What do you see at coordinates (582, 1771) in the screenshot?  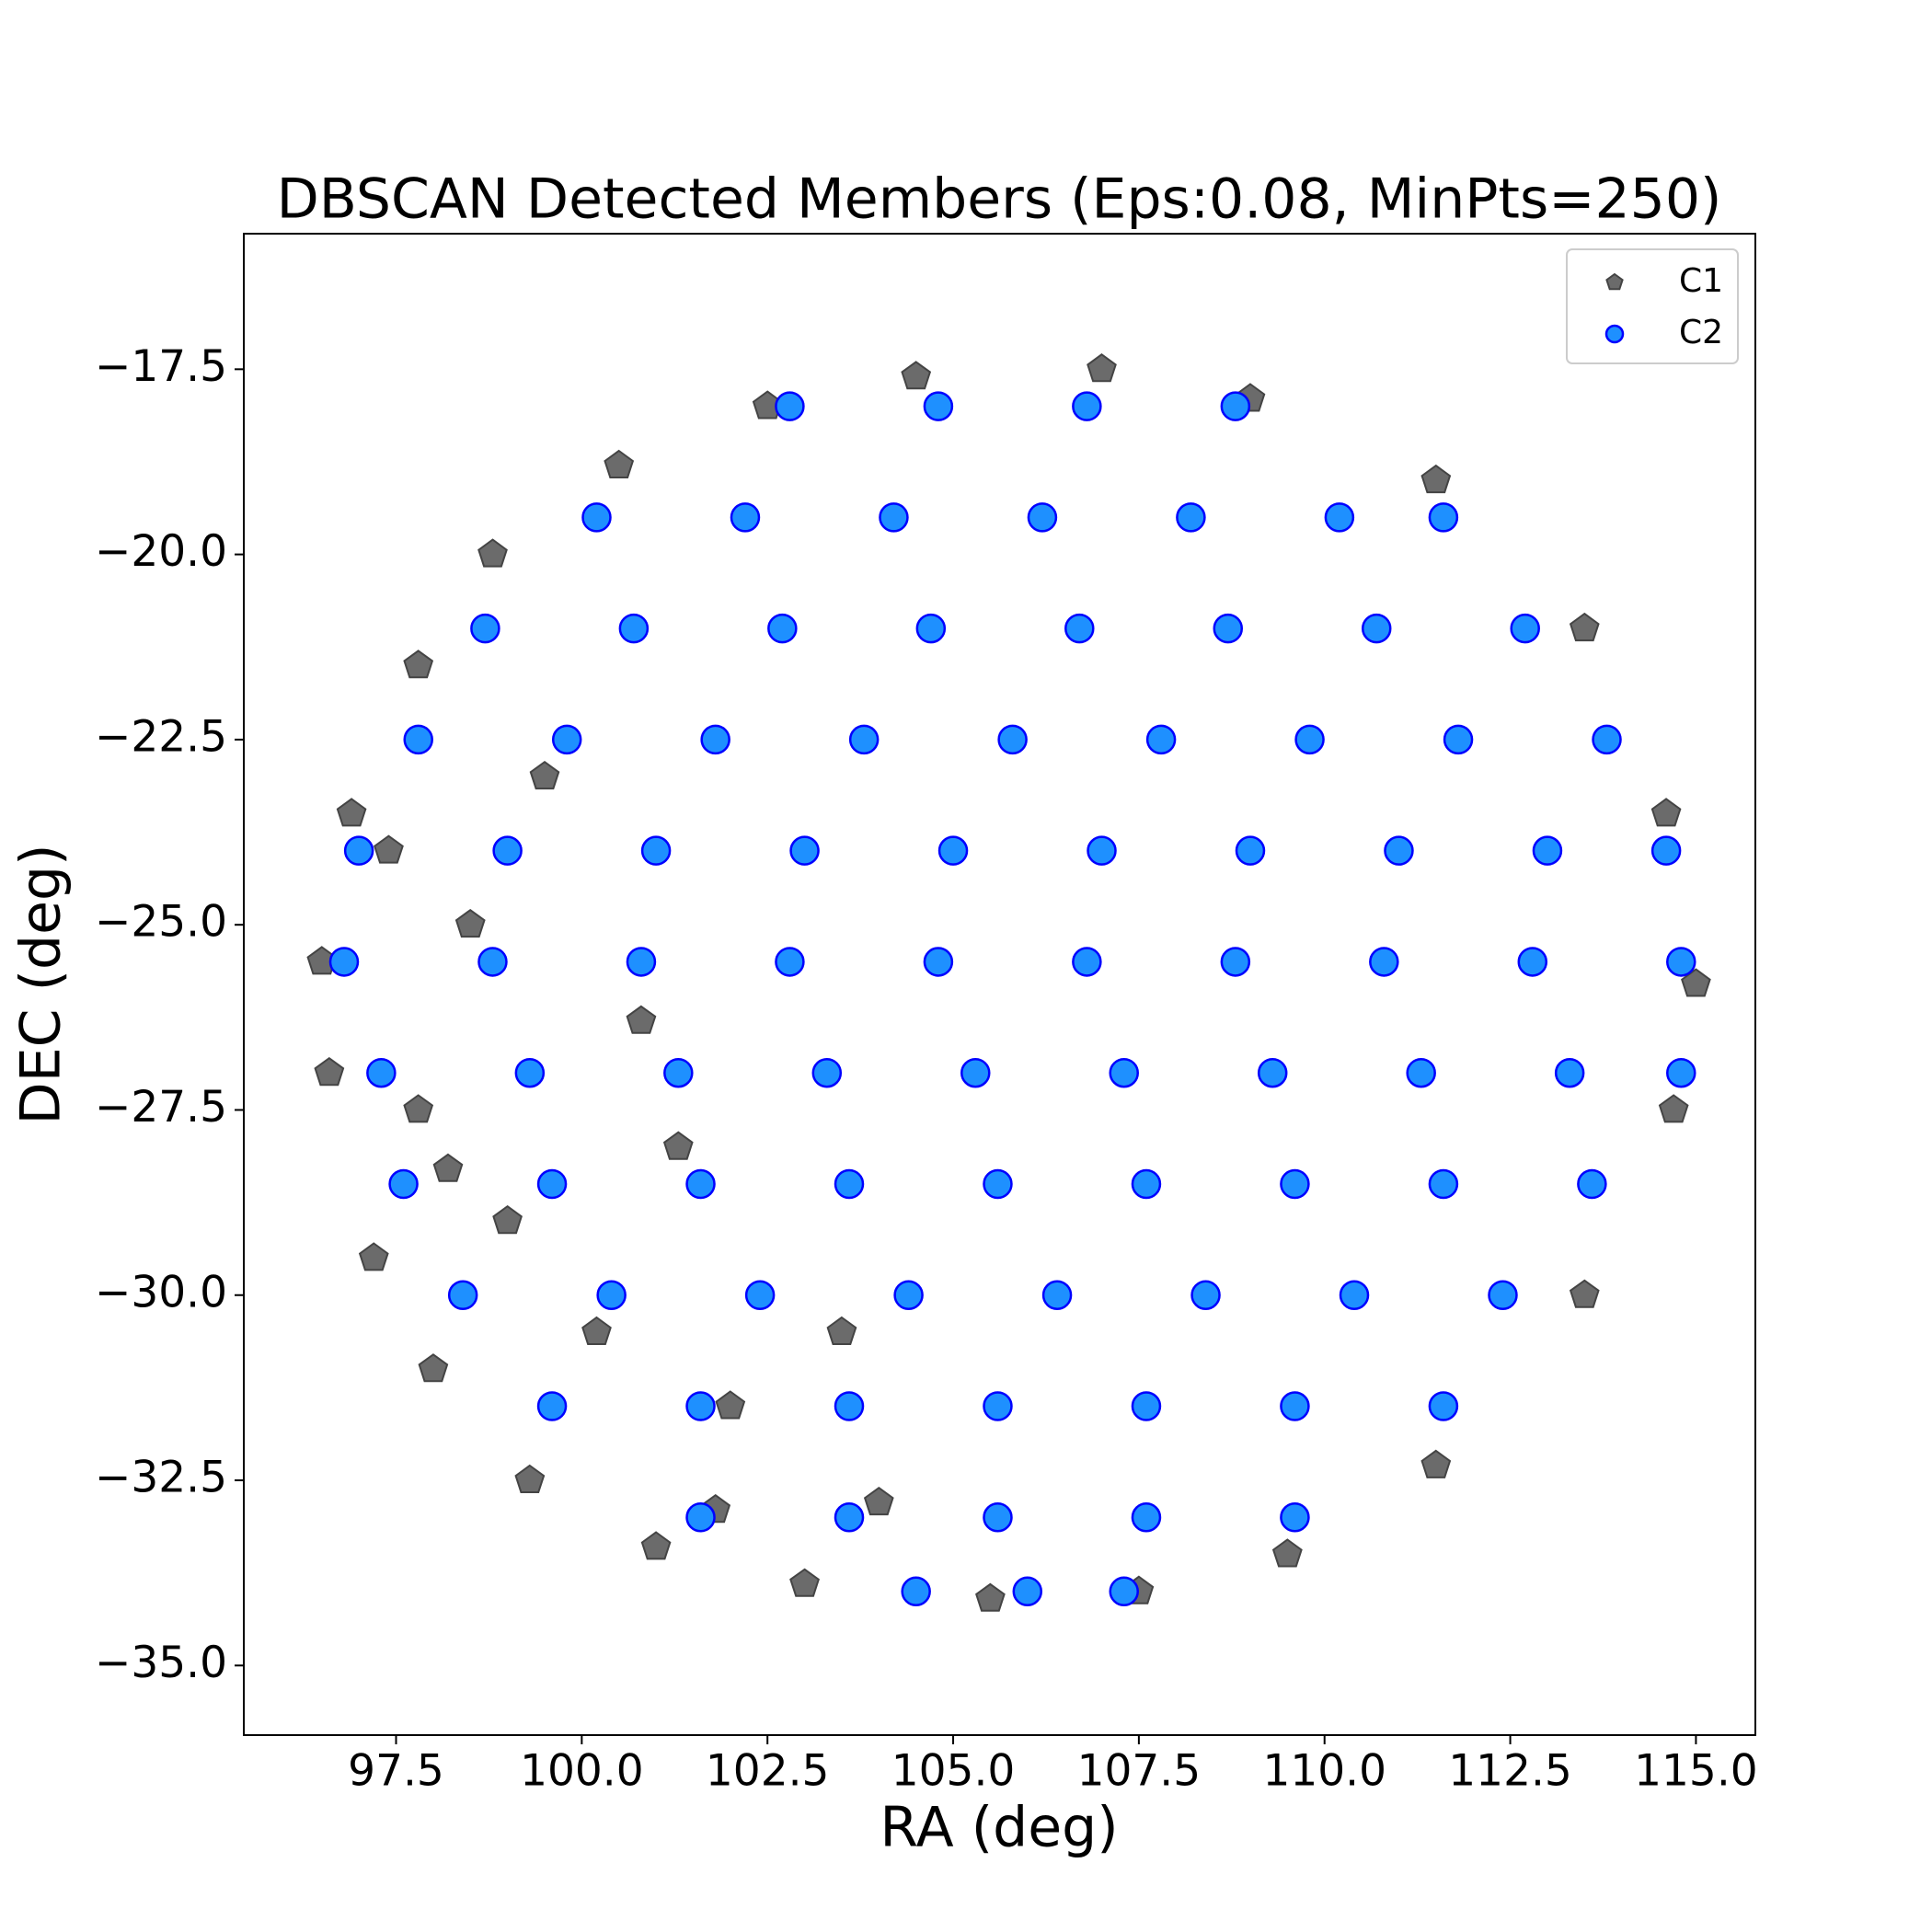 I see `x-tick-label: 100.0` at bounding box center [582, 1771].